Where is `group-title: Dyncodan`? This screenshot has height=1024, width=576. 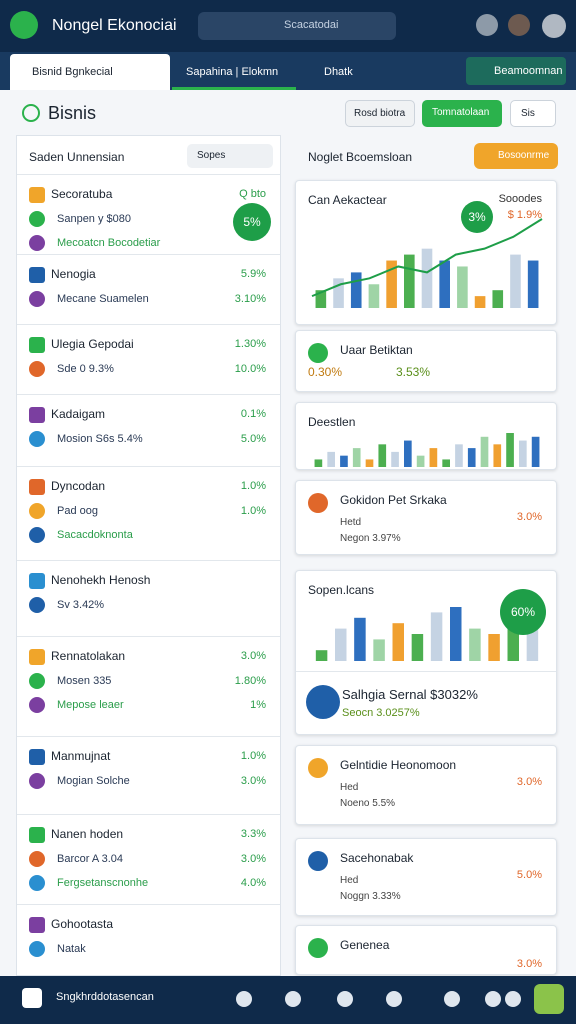 group-title: Dyncodan is located at coordinates (78, 486).